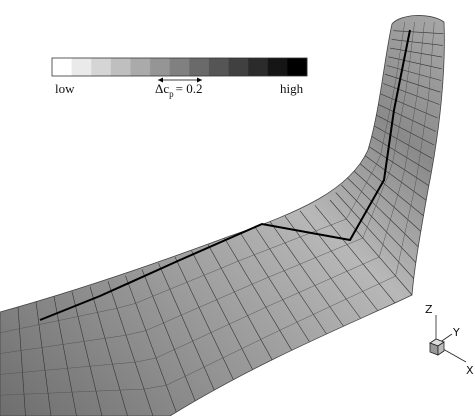 This screenshot has height=416, width=475. What do you see at coordinates (189, 88) in the screenshot?
I see `delta-value: = 0.2` at bounding box center [189, 88].